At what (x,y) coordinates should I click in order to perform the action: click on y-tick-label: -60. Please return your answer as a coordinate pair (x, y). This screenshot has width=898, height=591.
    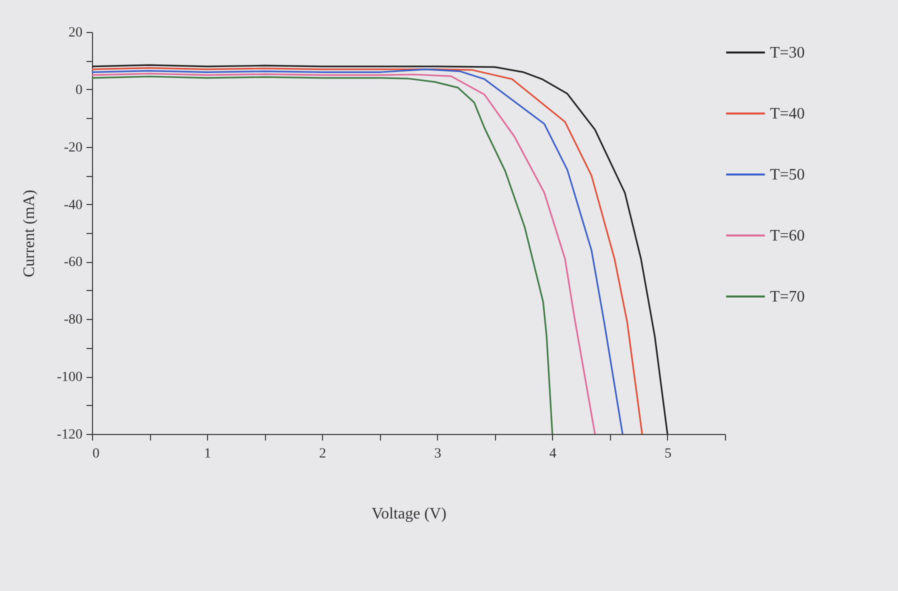
    Looking at the image, I should click on (73, 262).